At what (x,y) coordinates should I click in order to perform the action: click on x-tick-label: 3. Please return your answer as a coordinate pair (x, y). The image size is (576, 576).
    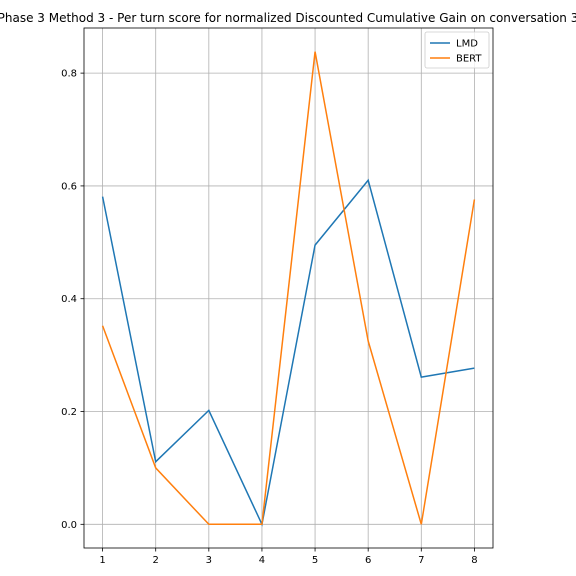
    Looking at the image, I should click on (209, 560).